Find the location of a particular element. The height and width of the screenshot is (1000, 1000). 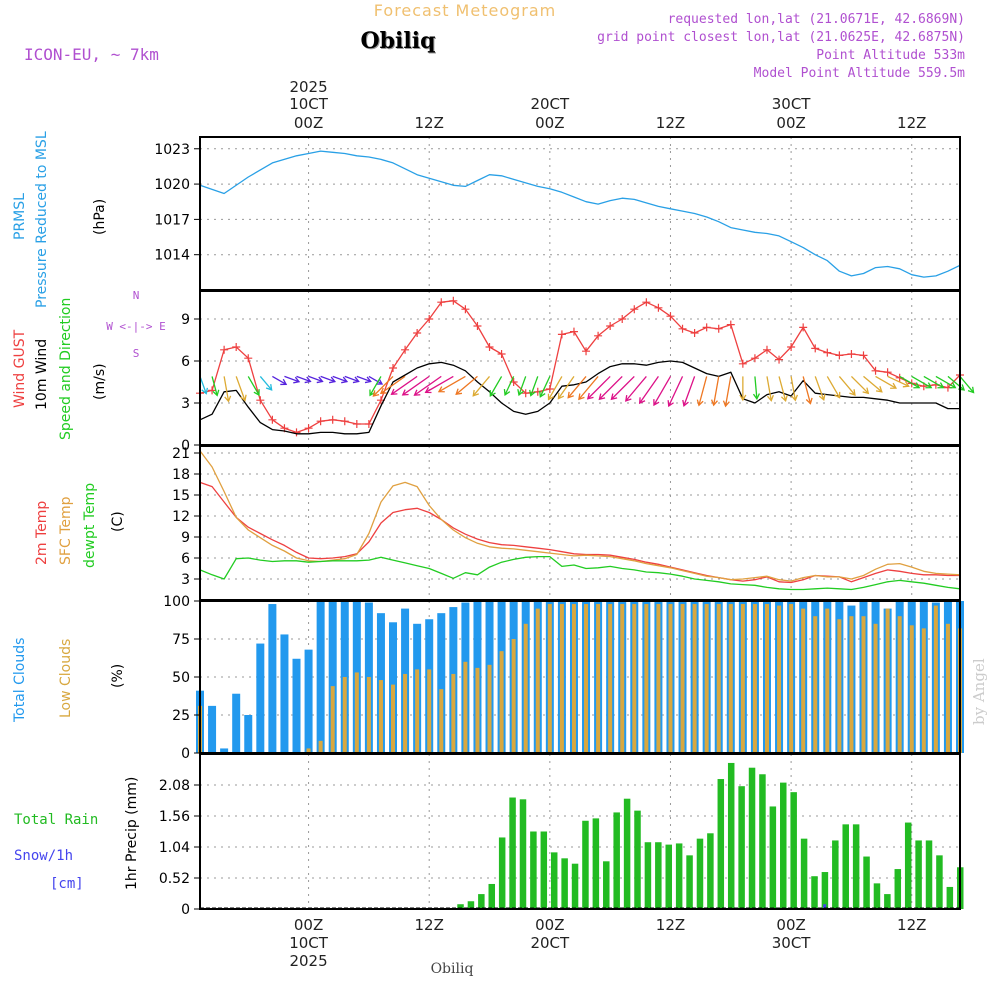

pressure-label-1: PRMSL is located at coordinates (20, 216).